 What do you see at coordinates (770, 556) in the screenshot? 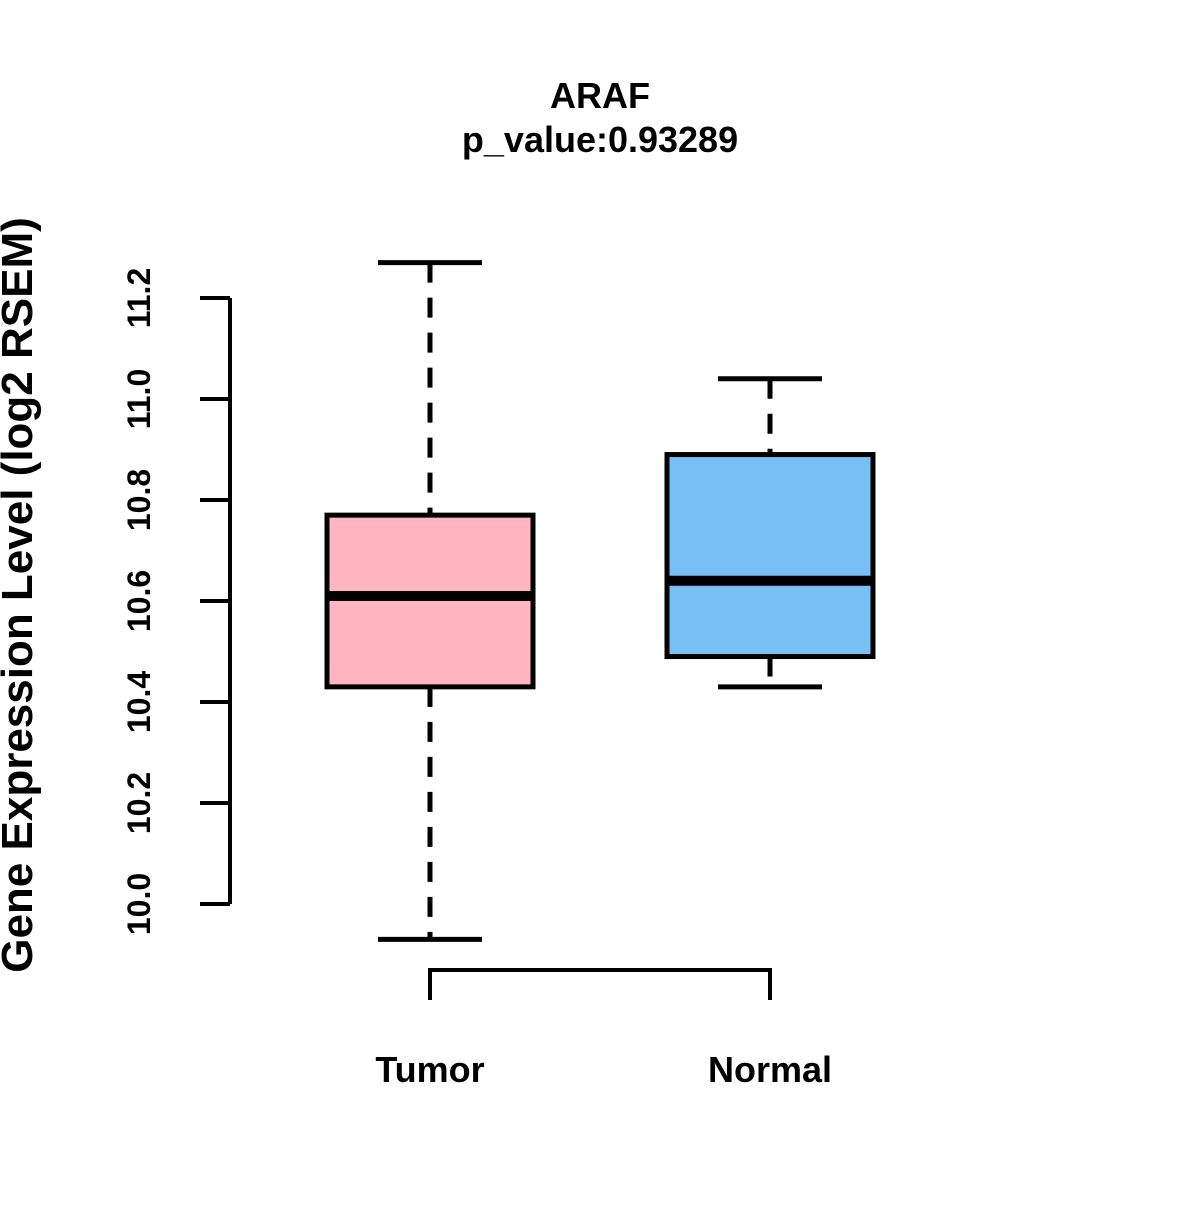
I see `box-normal` at bounding box center [770, 556].